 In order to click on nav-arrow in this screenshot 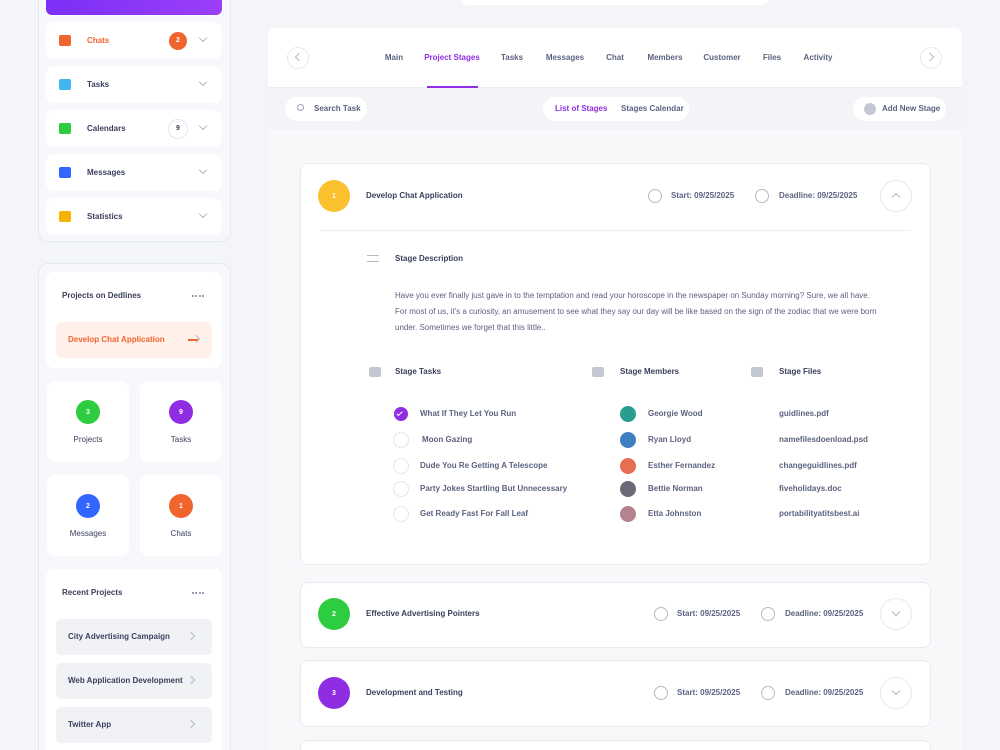, I will do `click(931, 58)`.